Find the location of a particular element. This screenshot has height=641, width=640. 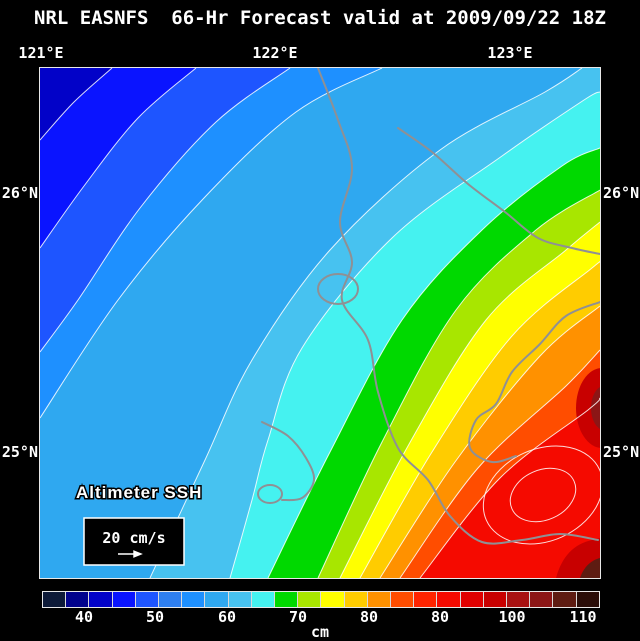

vector-scale-legend: 20 cm/s is located at coordinates (134, 541).